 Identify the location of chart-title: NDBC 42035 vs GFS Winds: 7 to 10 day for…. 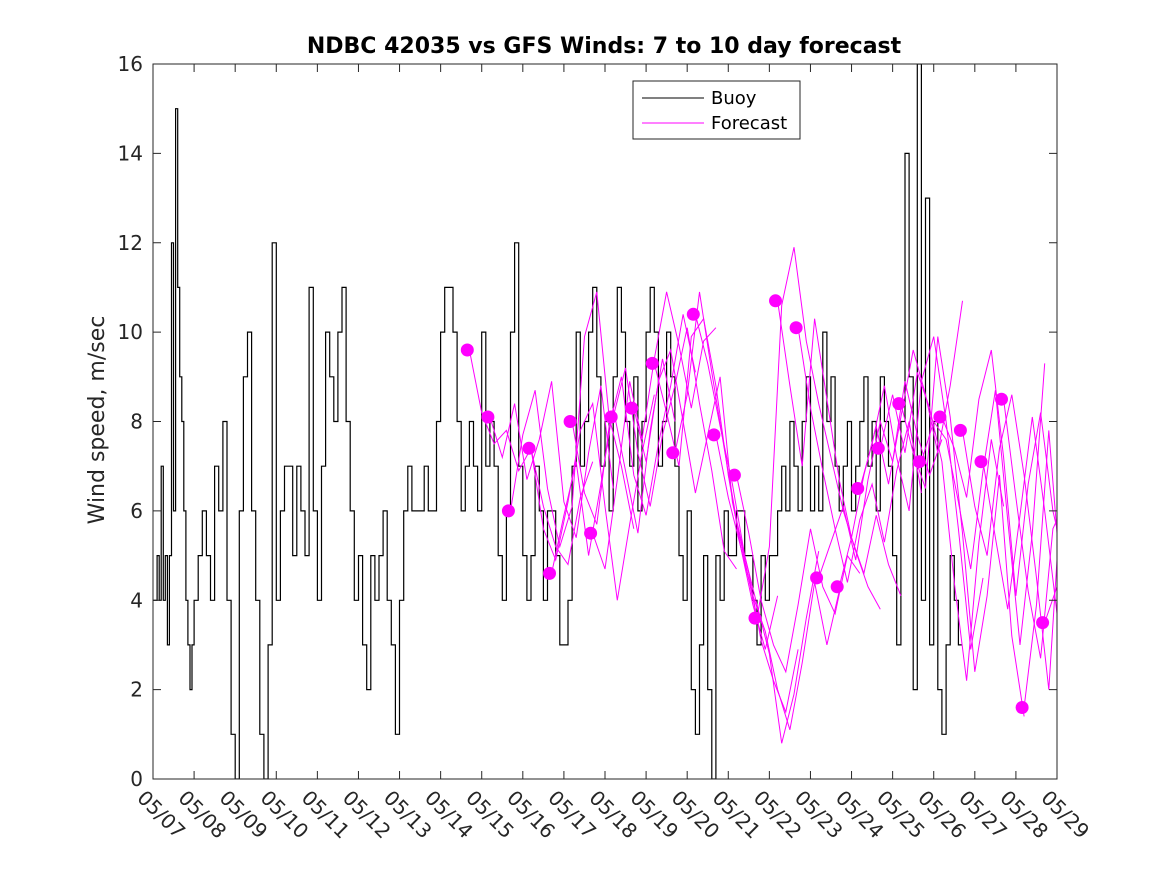
(604, 46).